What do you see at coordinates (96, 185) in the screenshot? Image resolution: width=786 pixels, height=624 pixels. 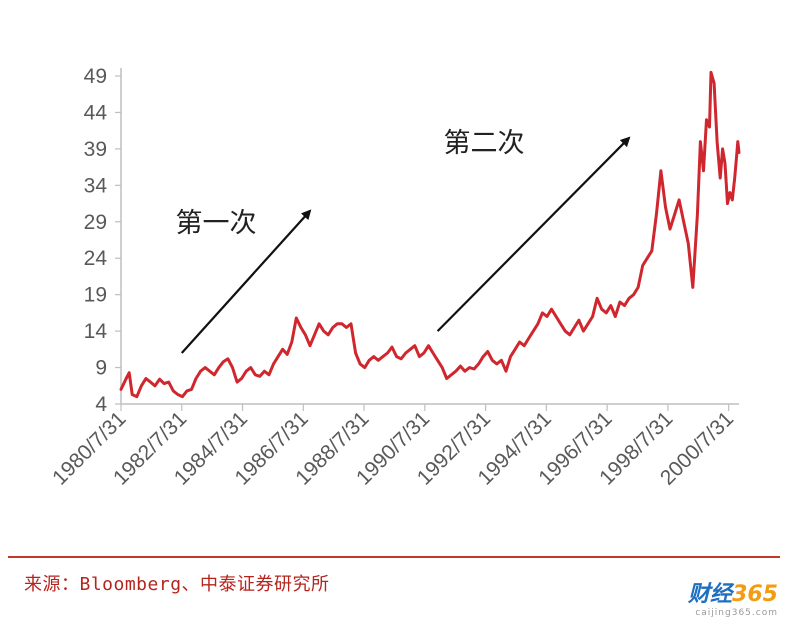 I see `y-tick-label: 34` at bounding box center [96, 185].